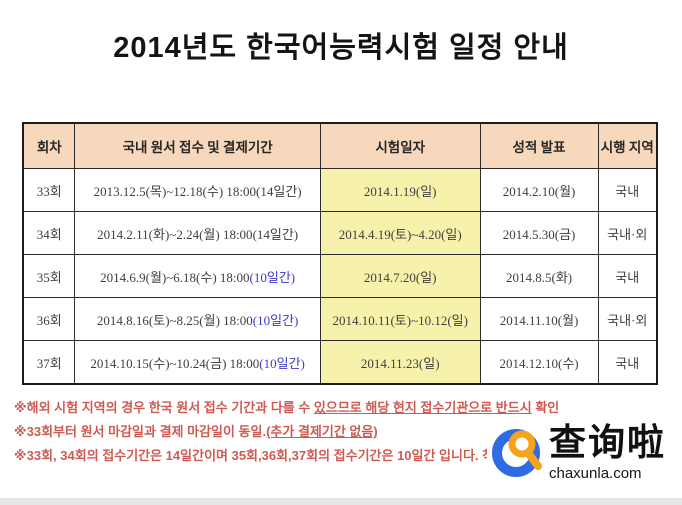 Image resolution: width=682 pixels, height=505 pixels. I want to click on col-header-result-date: 성적 발표, so click(539, 145).